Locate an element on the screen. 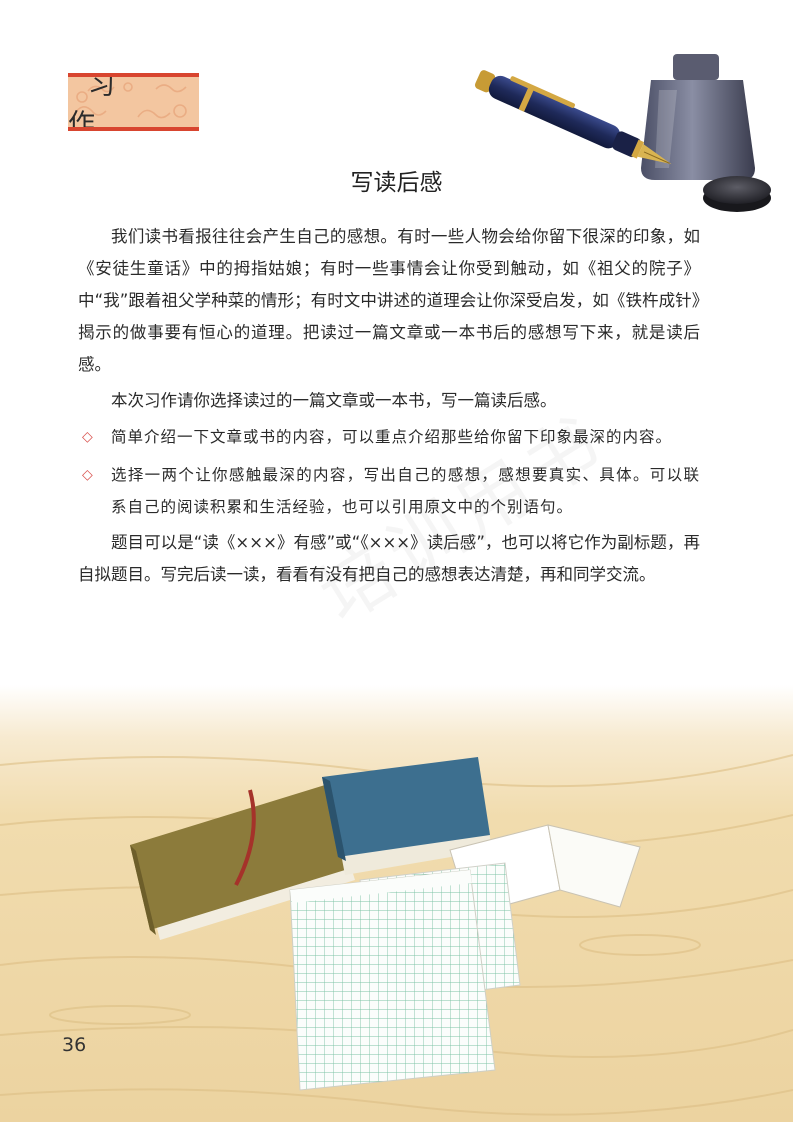 The height and width of the screenshot is (1122, 793). bottle-cap-icon is located at coordinates (737, 194).